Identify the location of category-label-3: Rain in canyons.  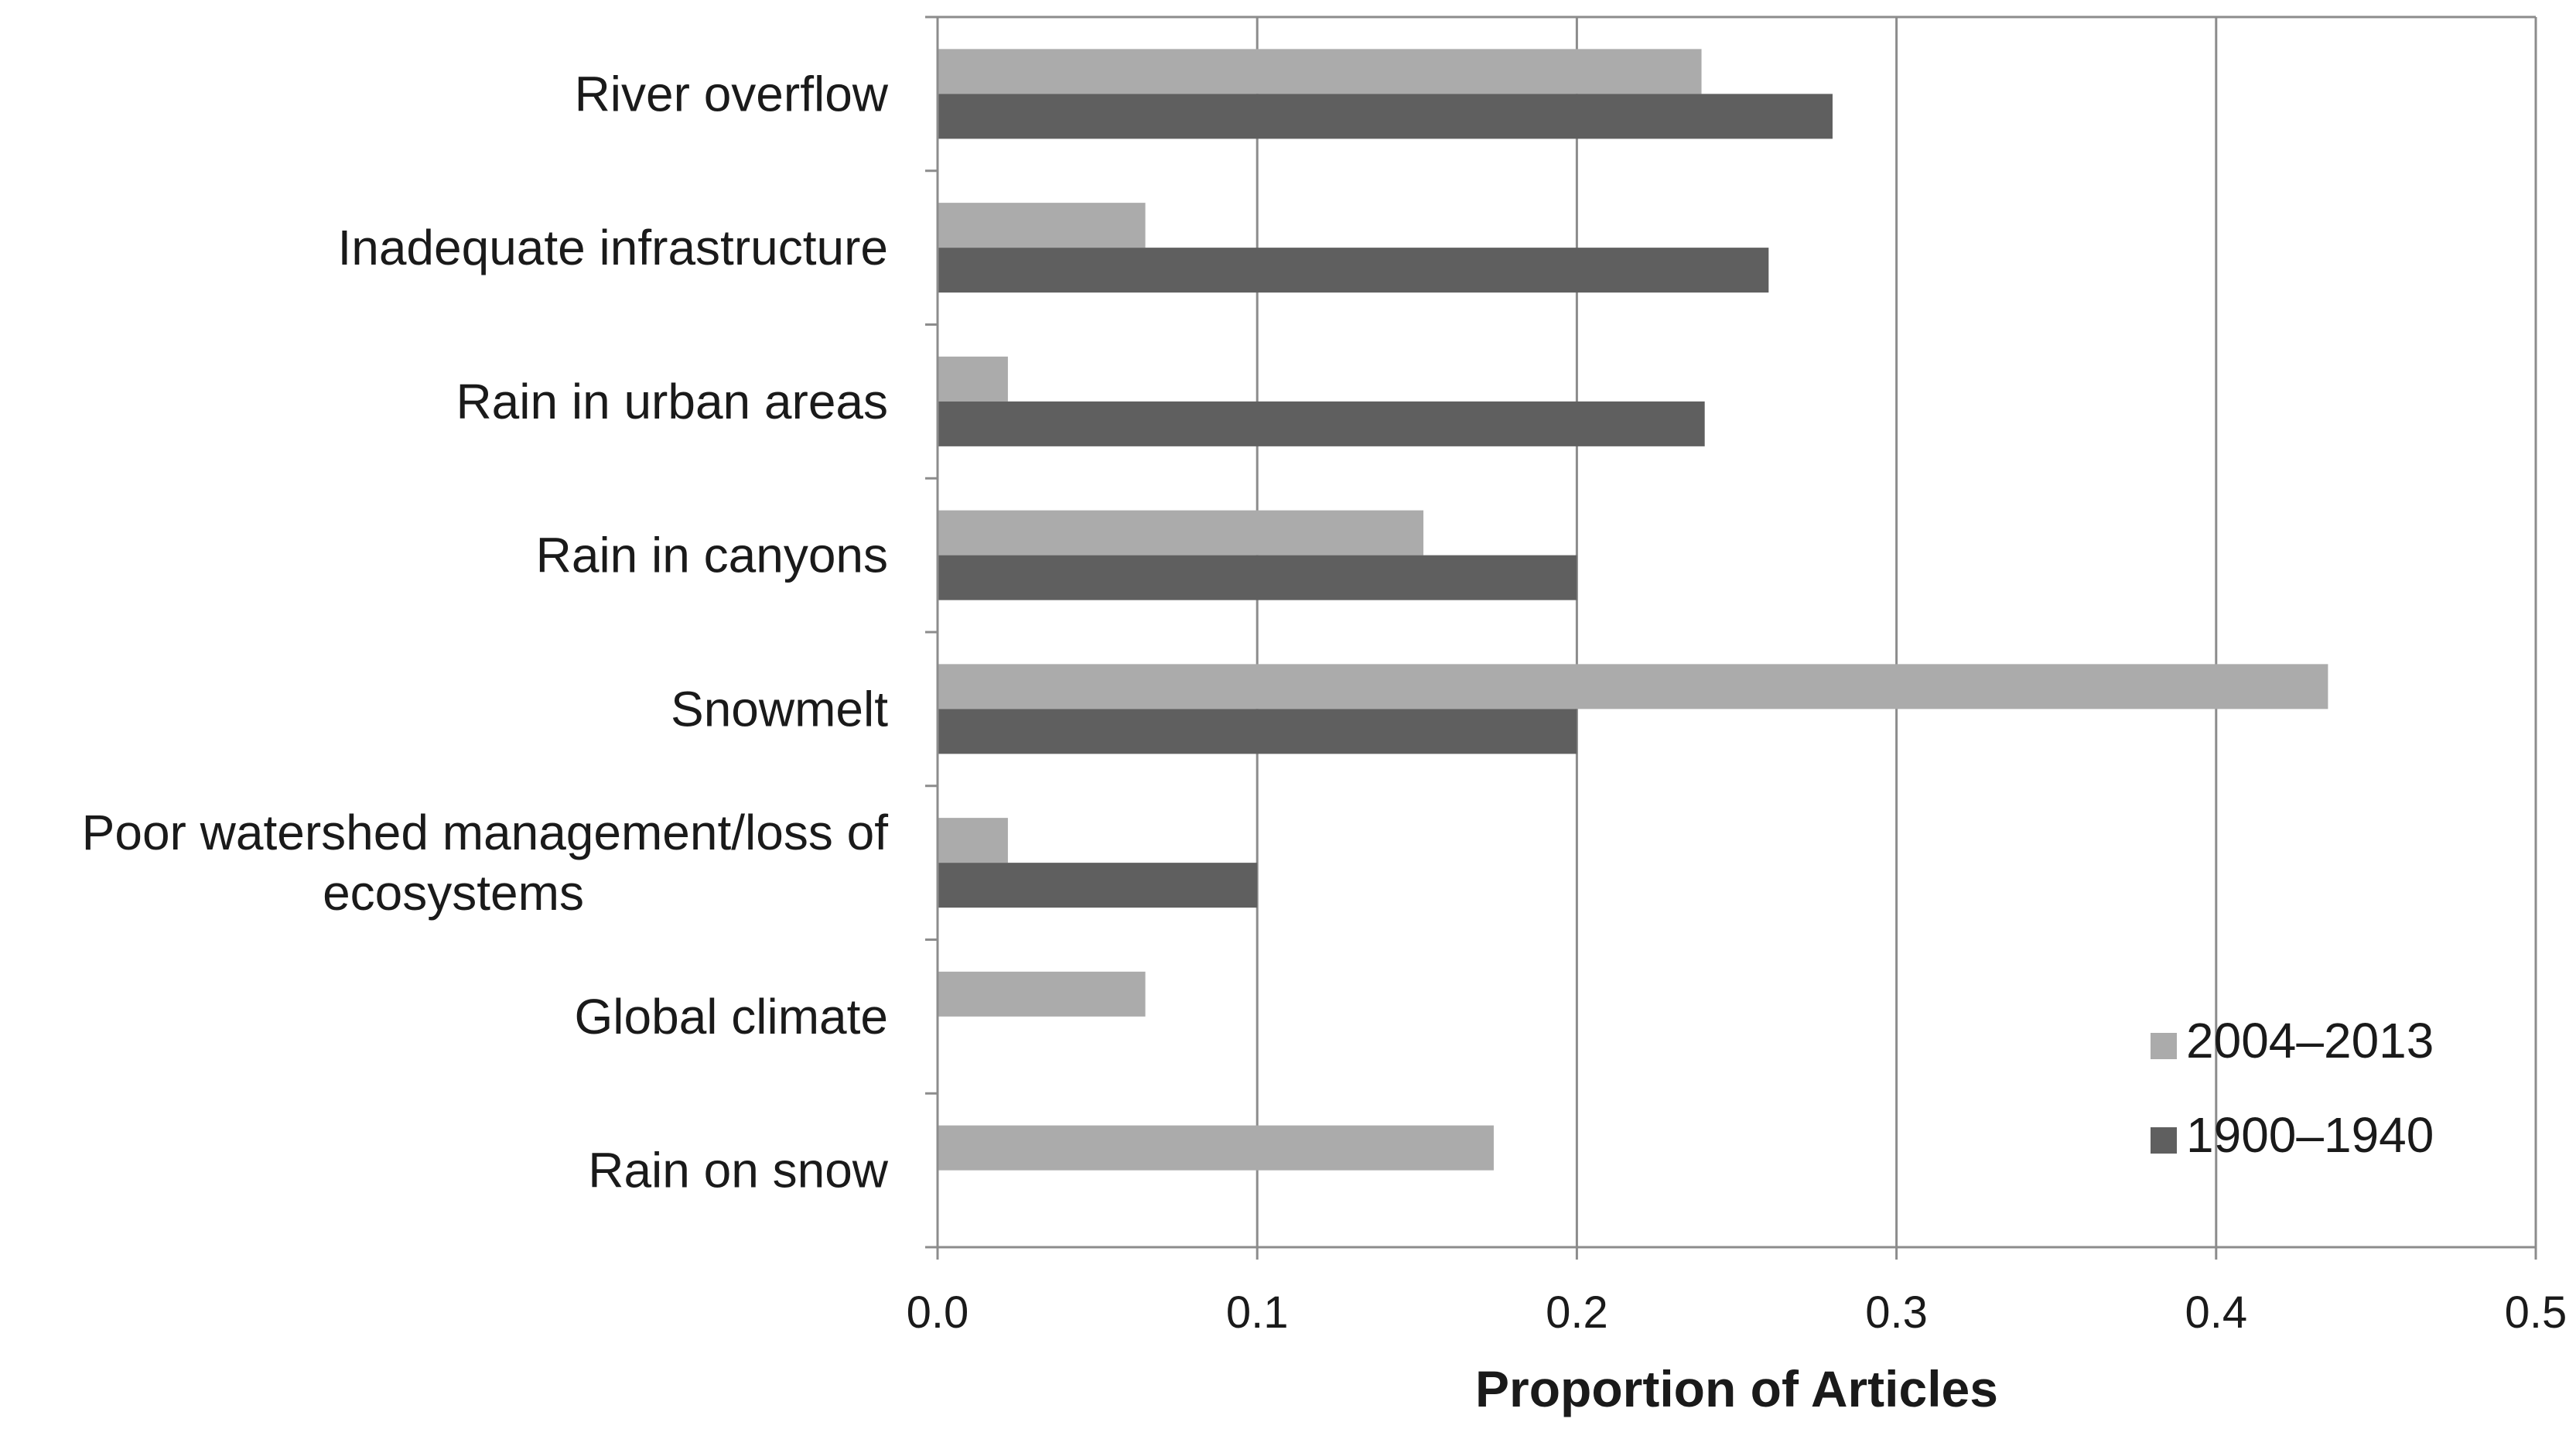
(712, 555).